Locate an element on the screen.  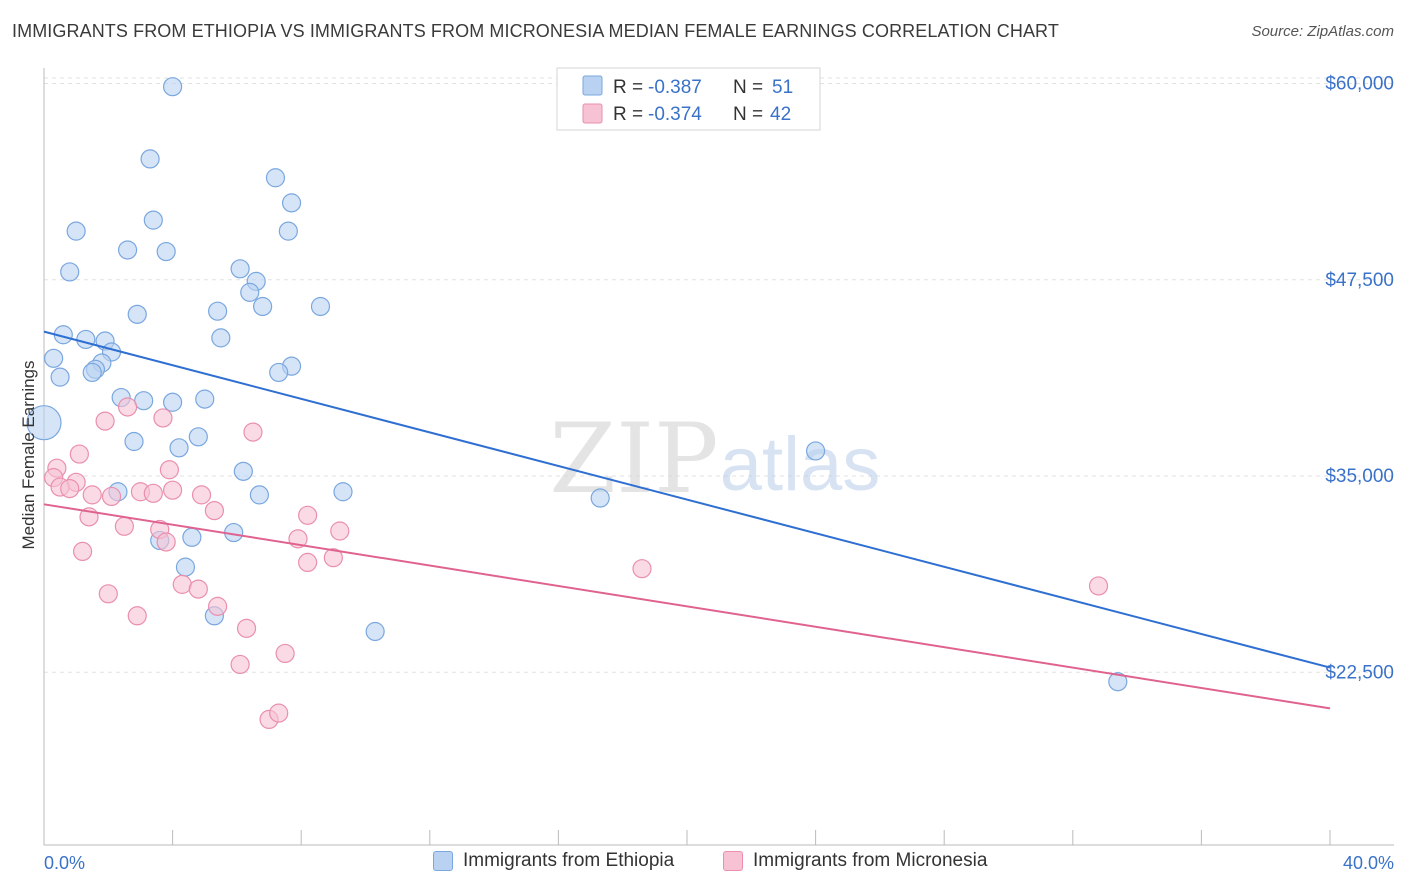
y-tick-label: $22,500 is located at coordinates (1359, 672).